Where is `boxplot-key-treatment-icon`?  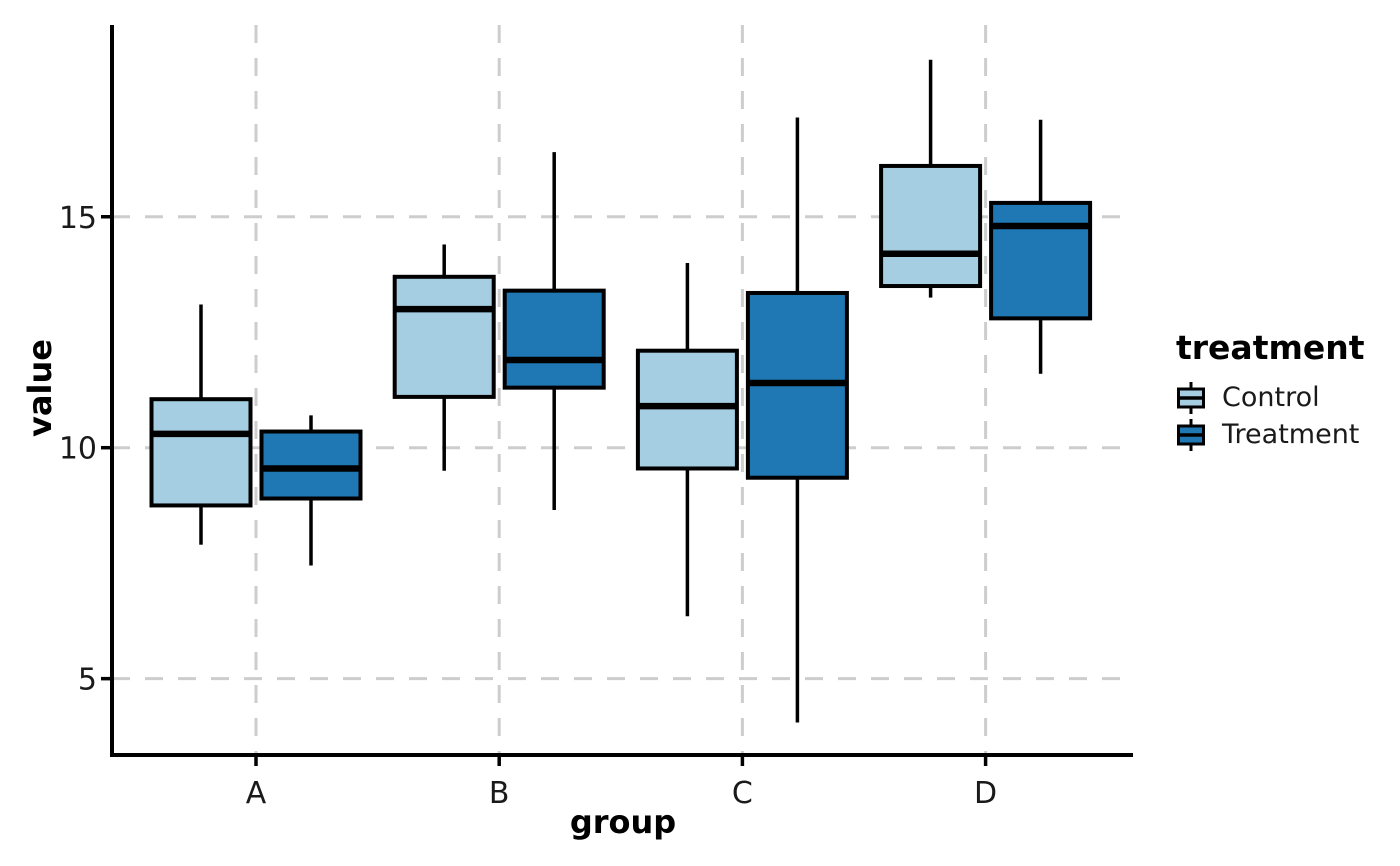 boxplot-key-treatment-icon is located at coordinates (1191, 434).